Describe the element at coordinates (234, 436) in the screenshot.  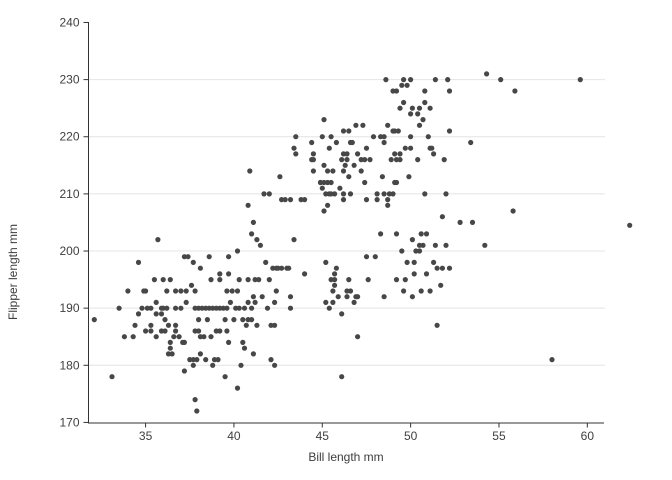
I see `x-tick-label: 40` at that location.